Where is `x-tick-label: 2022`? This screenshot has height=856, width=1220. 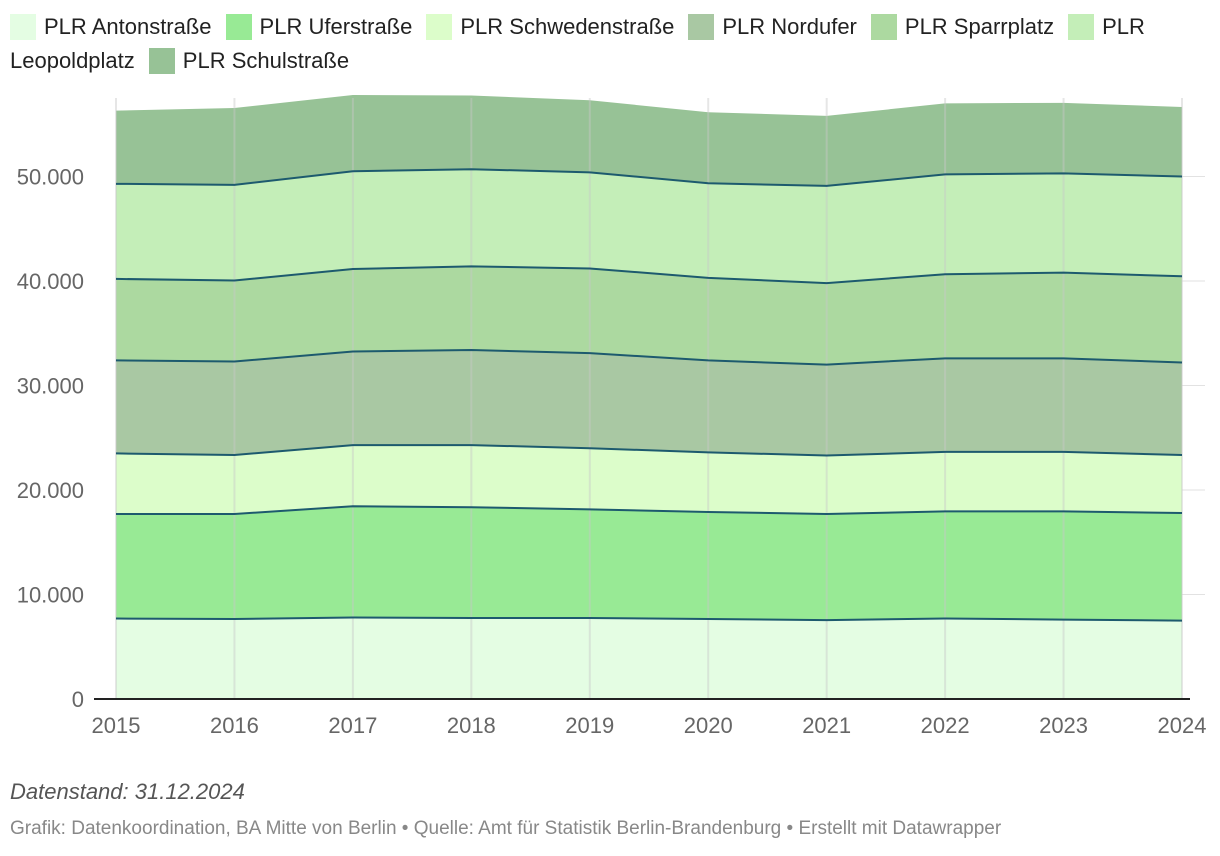
x-tick-label: 2022 is located at coordinates (945, 725).